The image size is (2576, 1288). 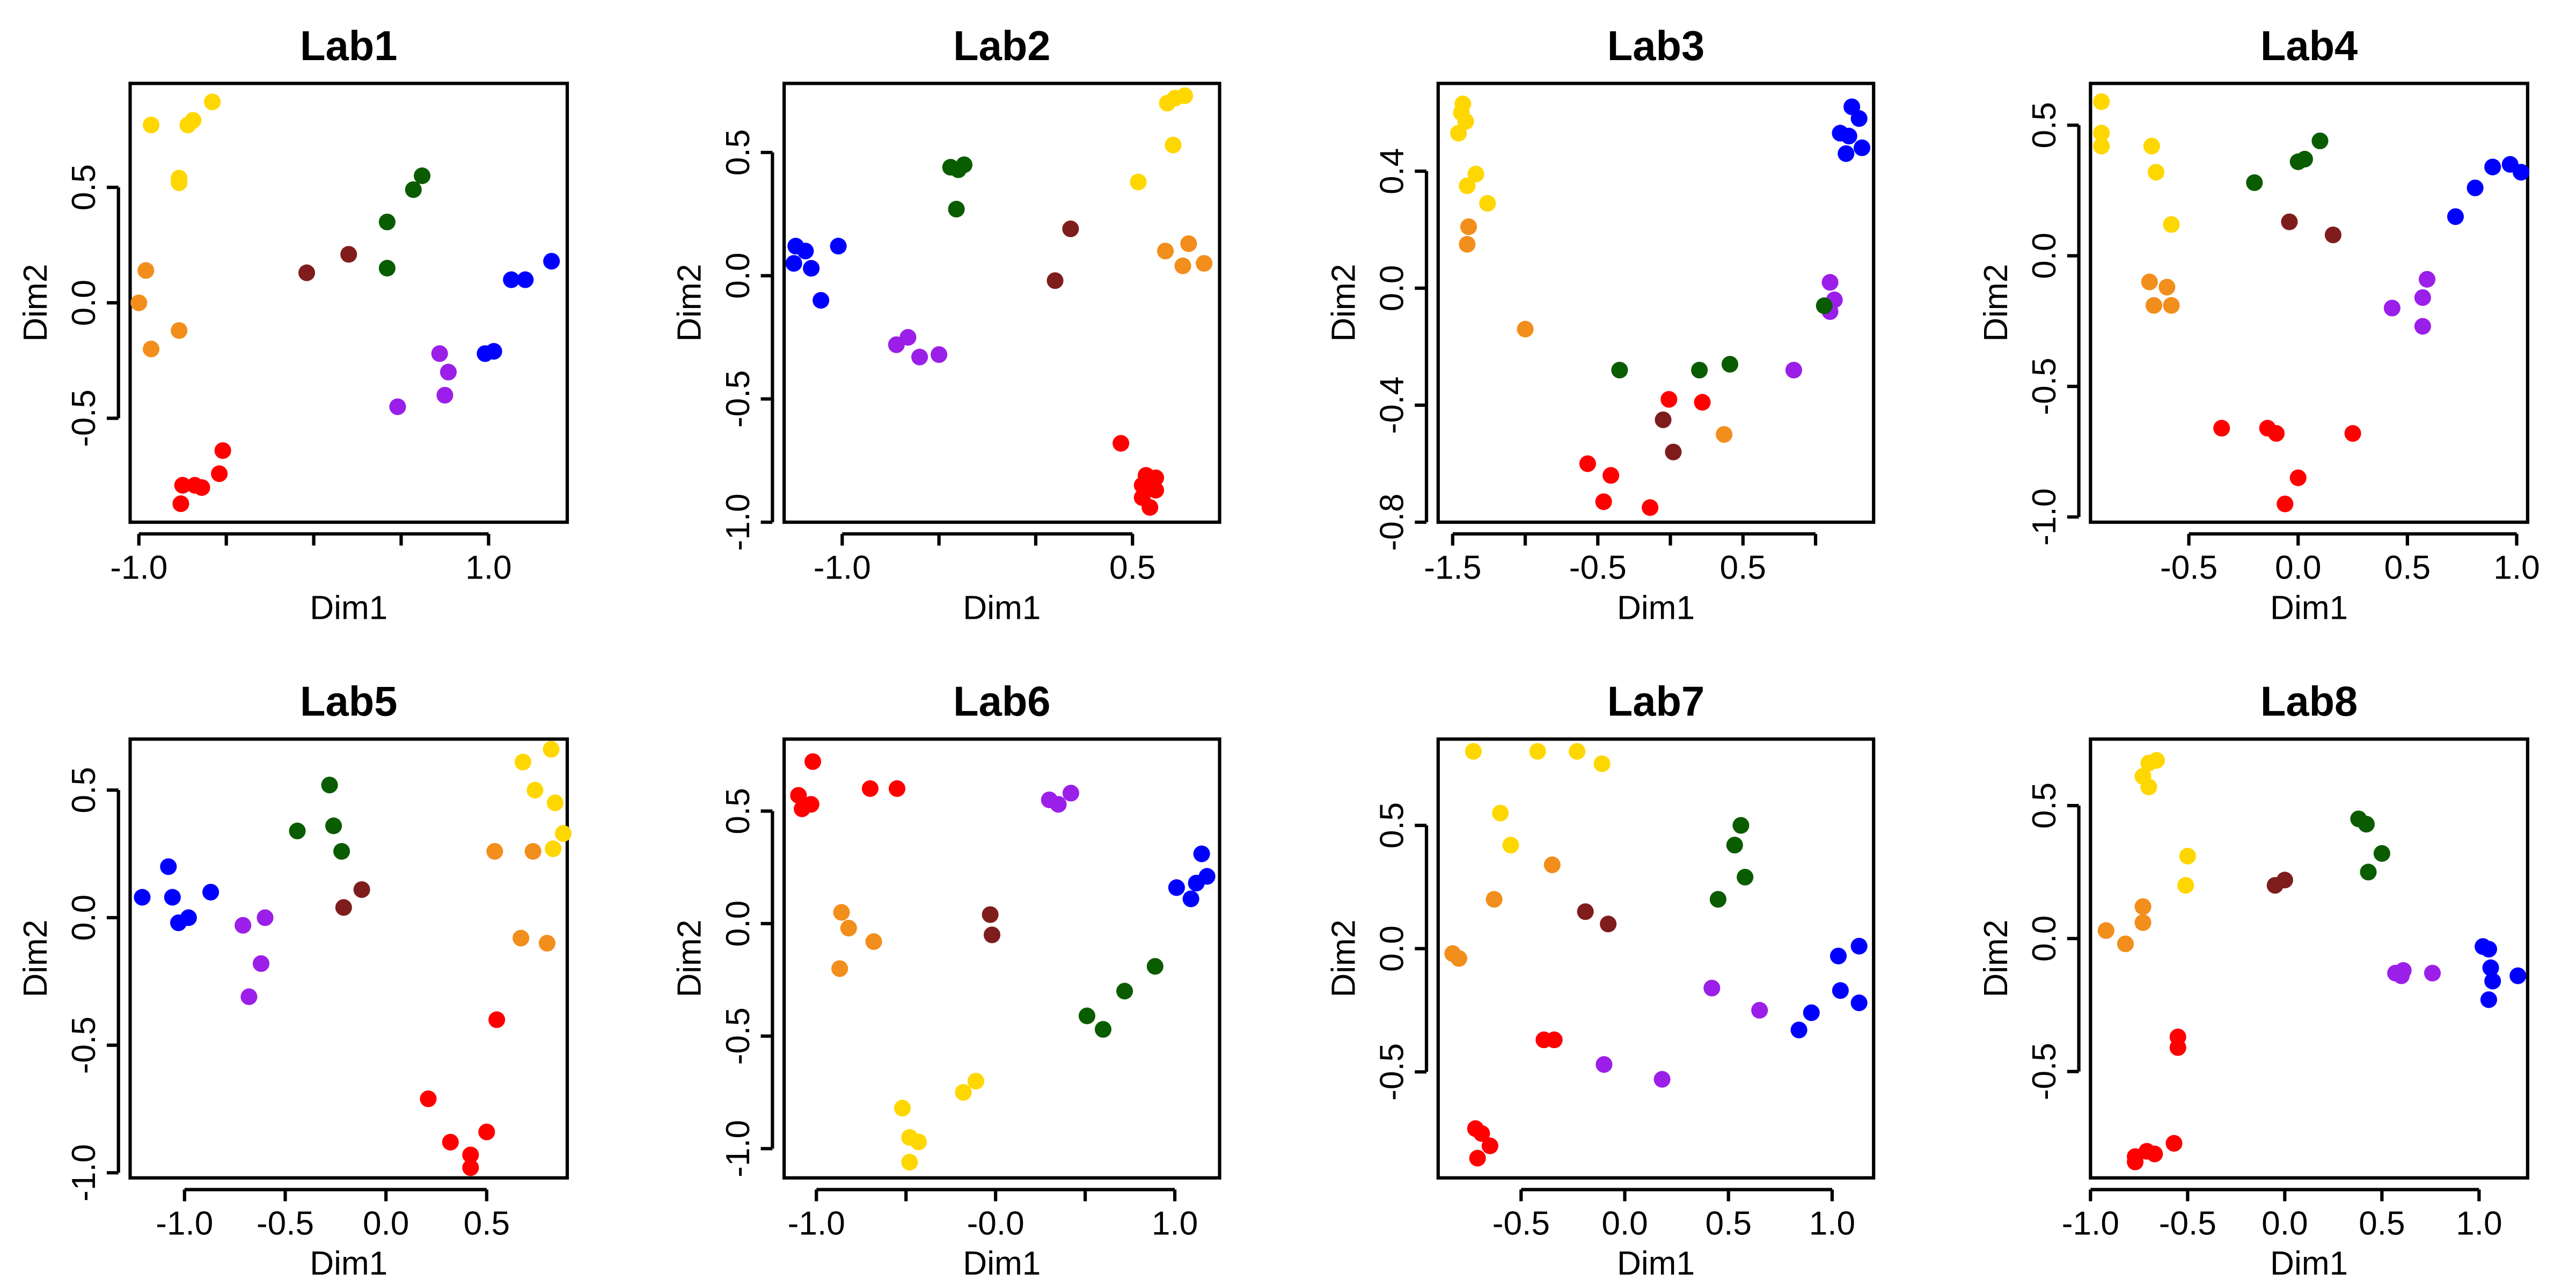 I want to click on y-tick-label: 0.5, so click(x=738, y=152).